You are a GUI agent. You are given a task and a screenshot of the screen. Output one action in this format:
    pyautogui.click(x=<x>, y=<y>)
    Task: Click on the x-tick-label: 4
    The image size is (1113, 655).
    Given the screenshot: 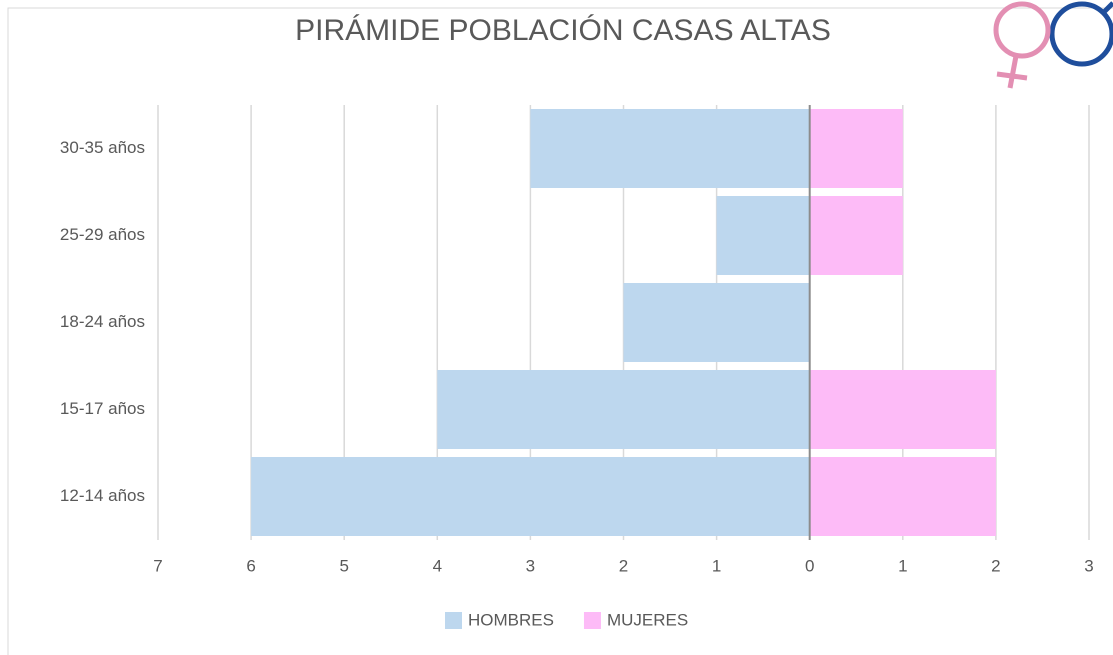 What is the action you would take?
    pyautogui.click(x=437, y=565)
    